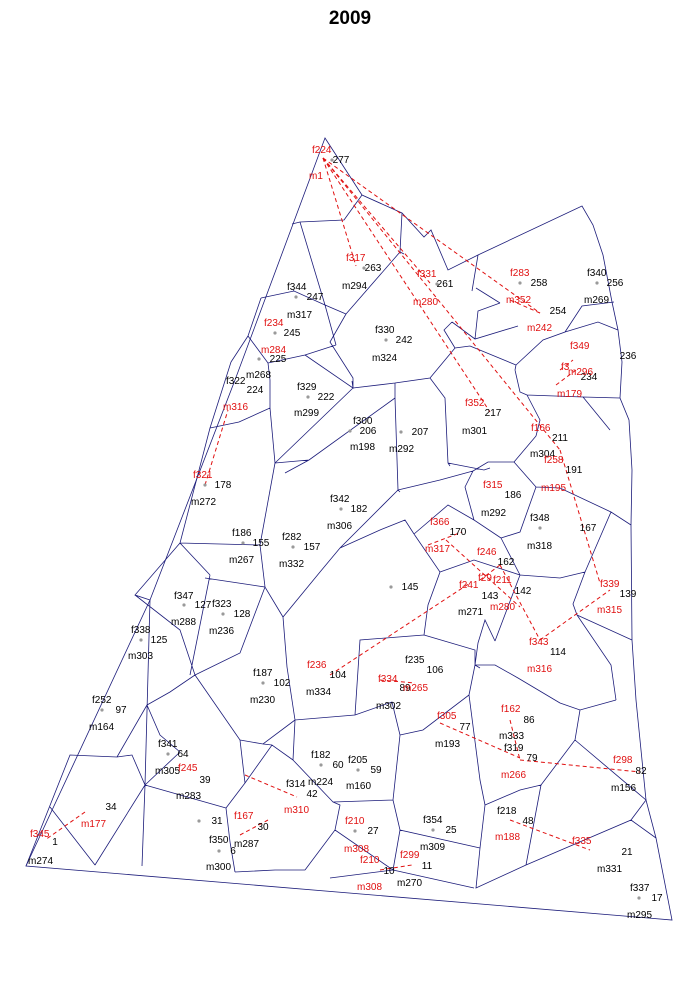 The height and width of the screenshot is (1000, 700). Describe the element at coordinates (502, 580) in the screenshot. I see `movement-label: f211` at that location.